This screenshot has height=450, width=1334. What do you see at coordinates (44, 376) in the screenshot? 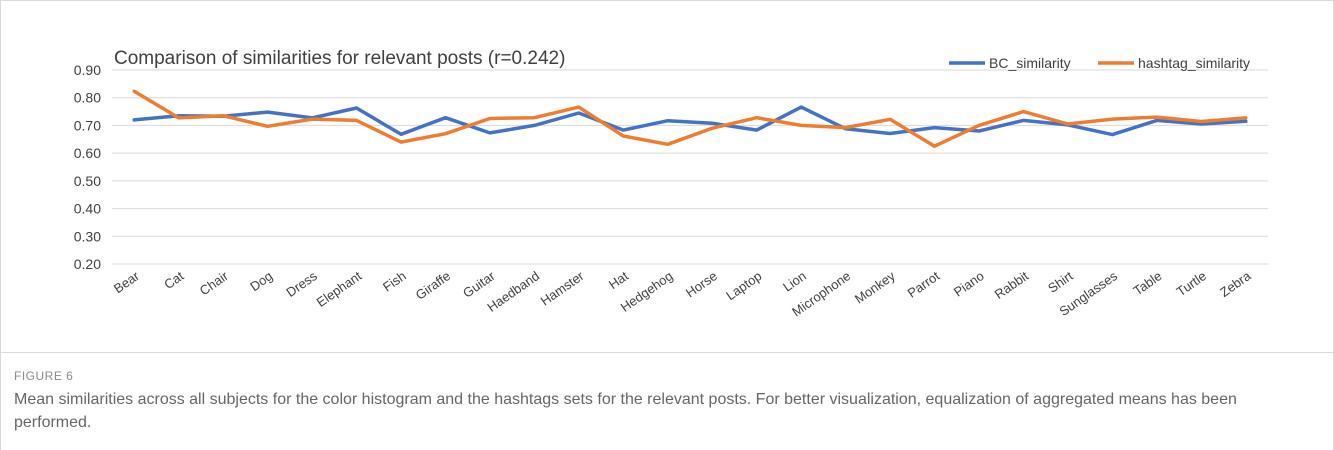
I see `figure-label: FIGURE 6` at bounding box center [44, 376].